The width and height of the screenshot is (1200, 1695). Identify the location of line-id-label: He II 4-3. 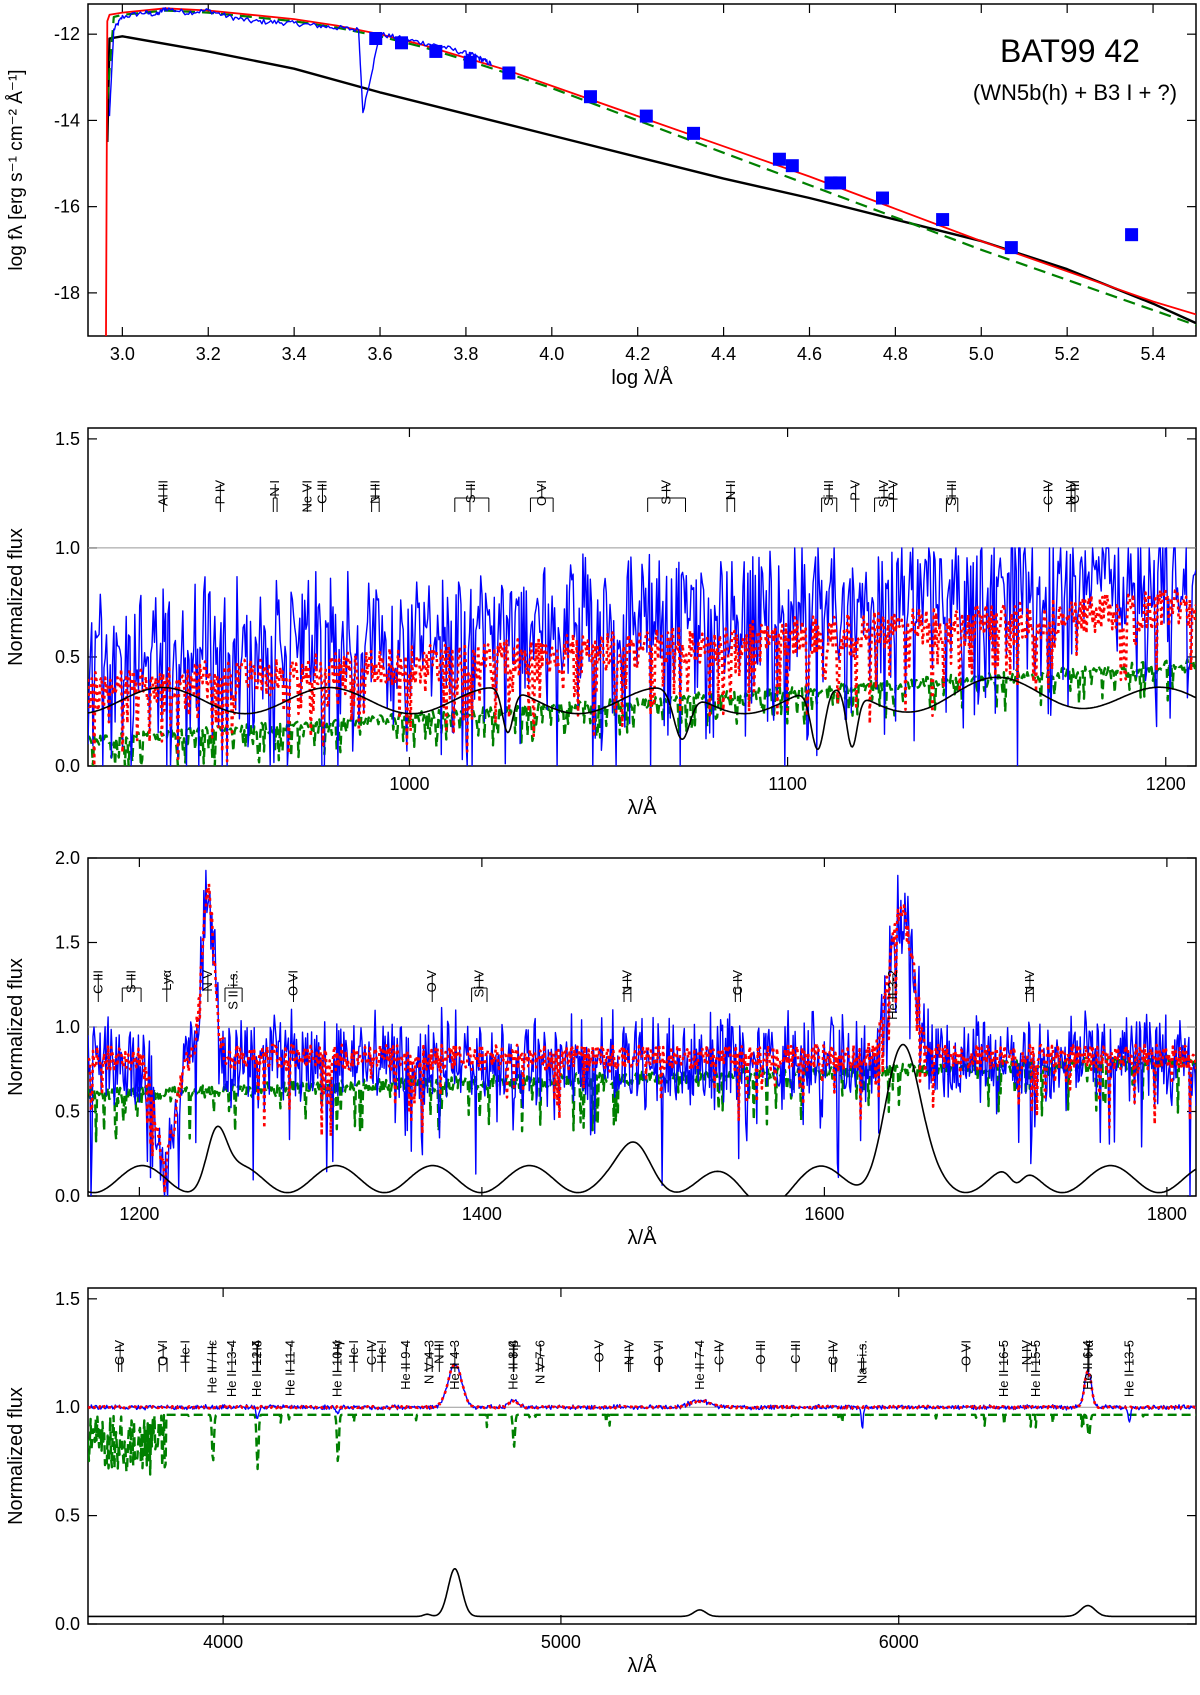
(454, 1365).